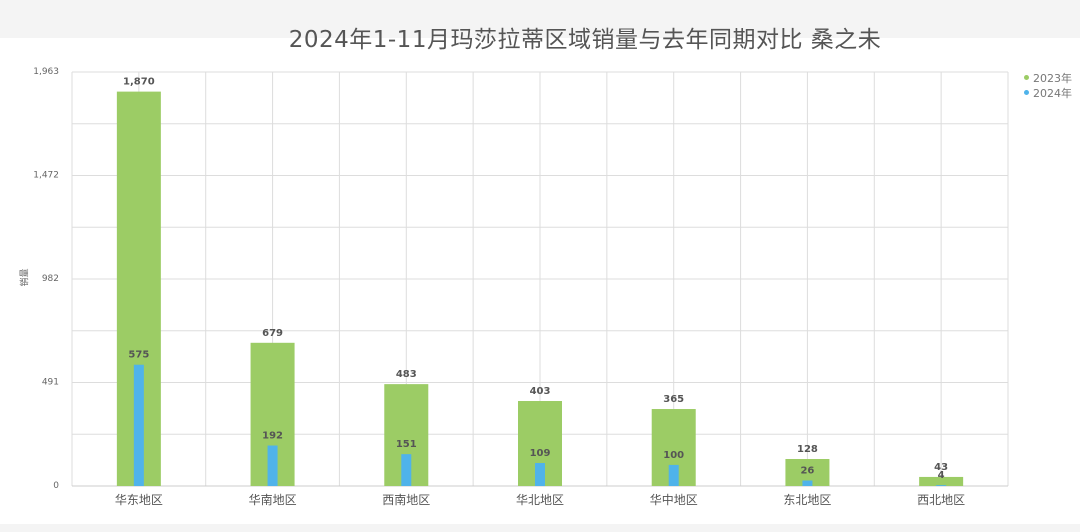  I want to click on legend-dot-2024, so click(1026, 92).